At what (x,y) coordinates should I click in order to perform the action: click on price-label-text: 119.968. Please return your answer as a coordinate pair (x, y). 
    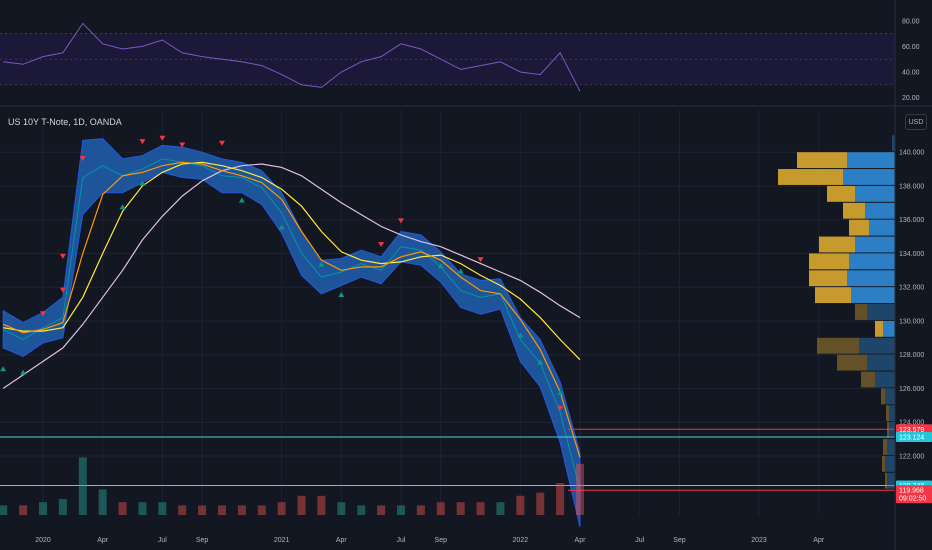
    Looking at the image, I should click on (911, 491).